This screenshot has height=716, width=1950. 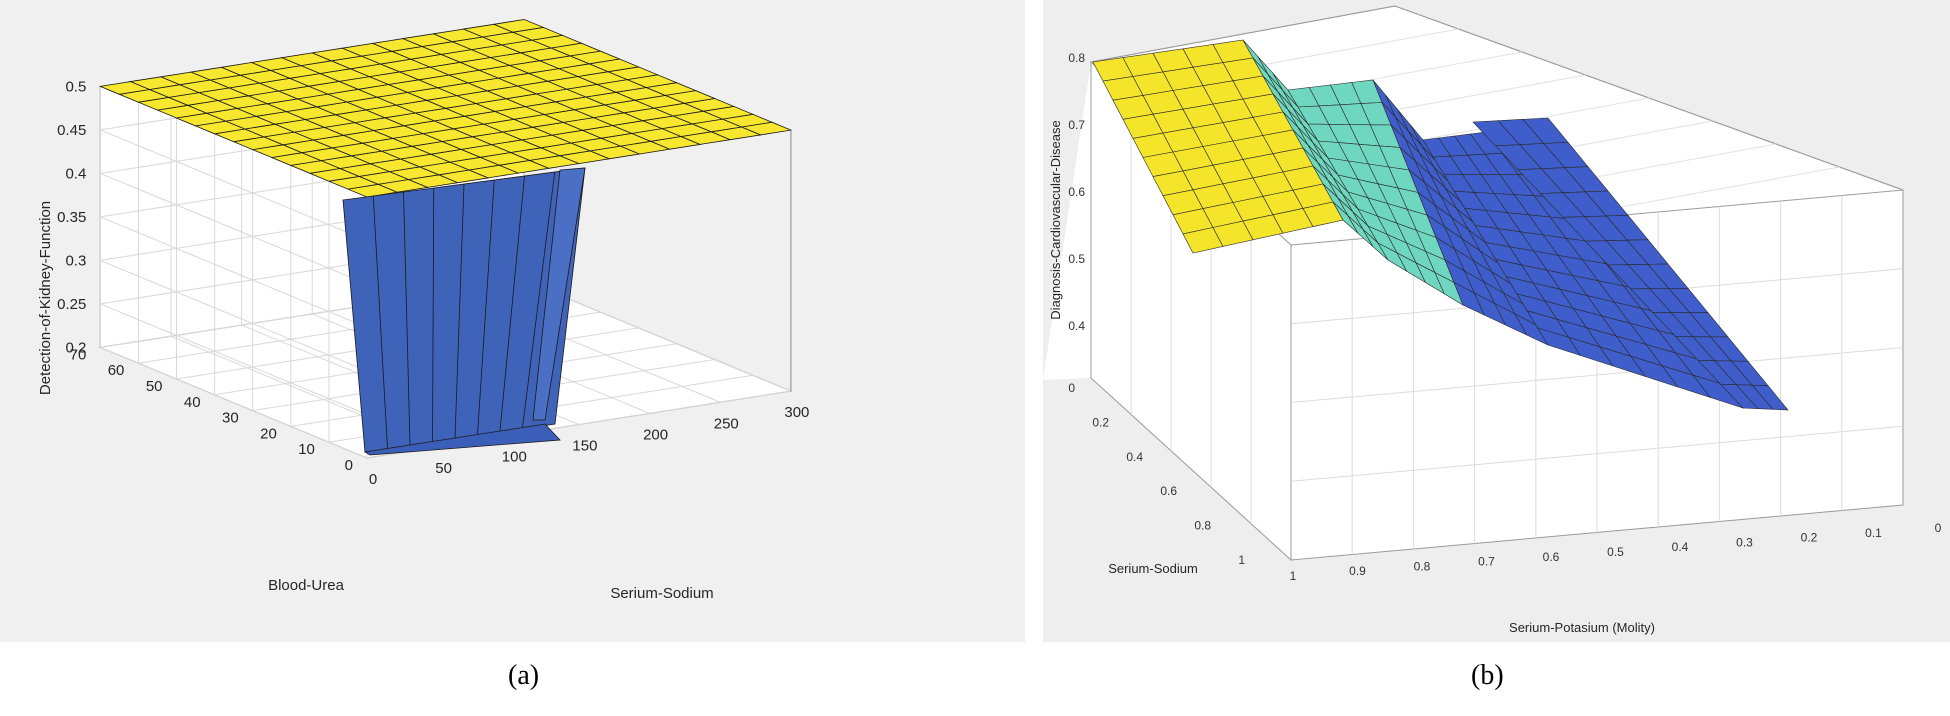 What do you see at coordinates (661, 593) in the screenshot?
I see `x-axis-label-a: Serium-Sodium` at bounding box center [661, 593].